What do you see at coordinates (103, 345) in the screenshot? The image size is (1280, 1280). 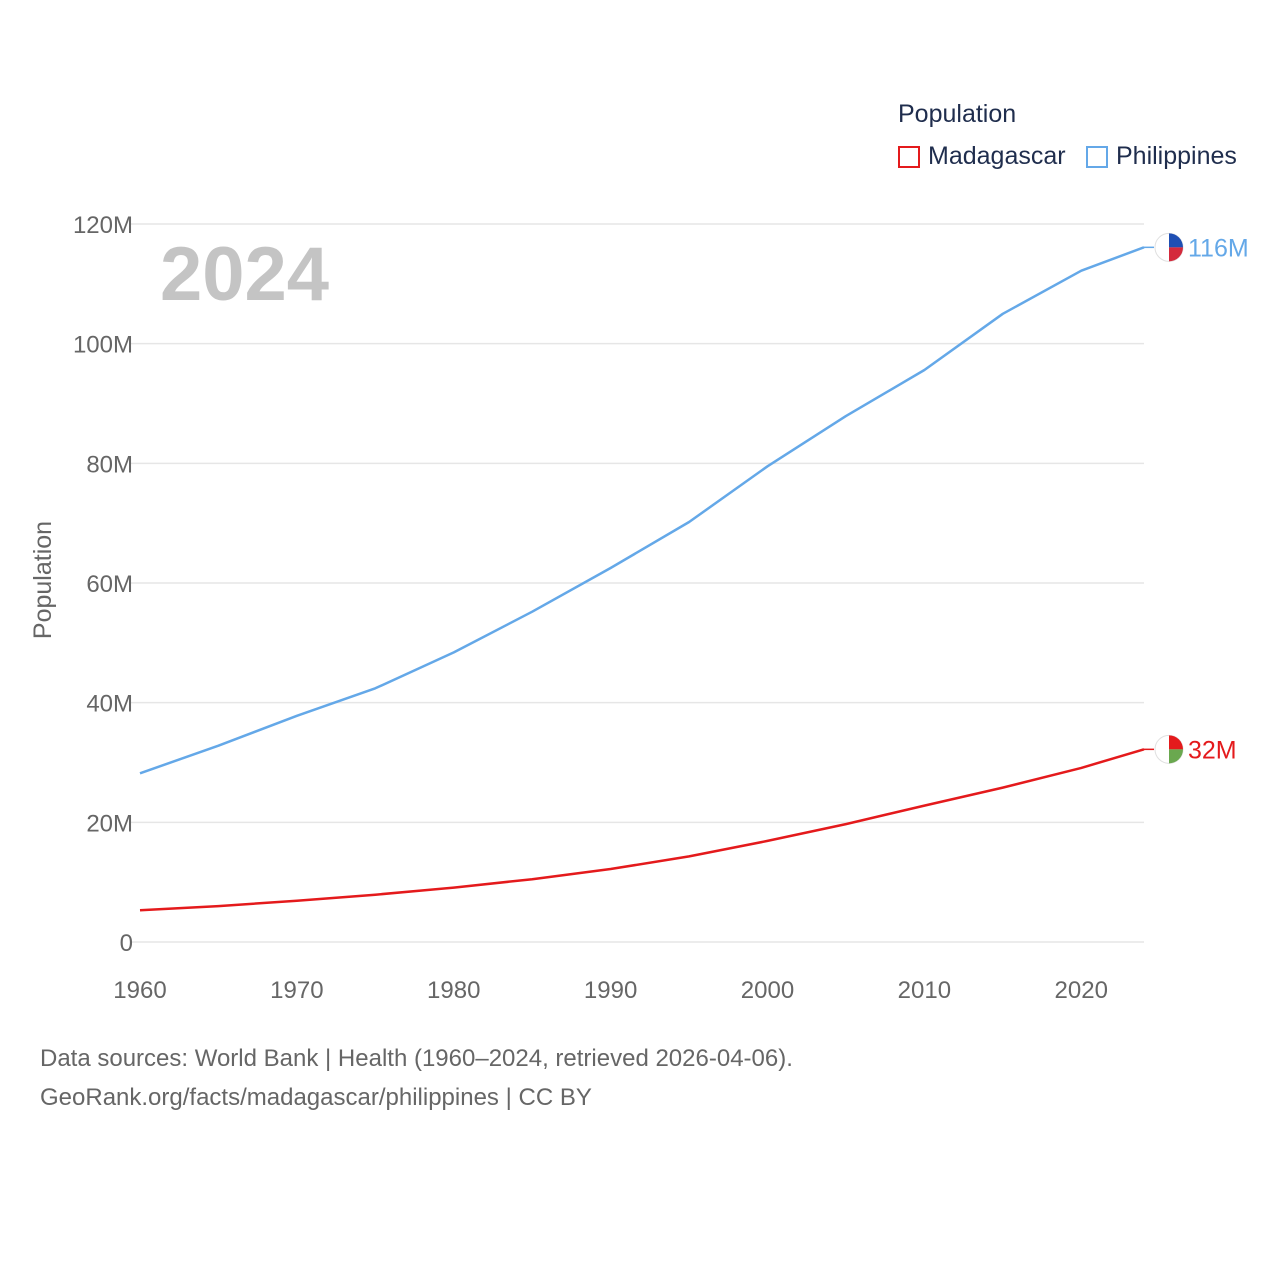 I see `y-tick-label: 100M` at bounding box center [103, 345].